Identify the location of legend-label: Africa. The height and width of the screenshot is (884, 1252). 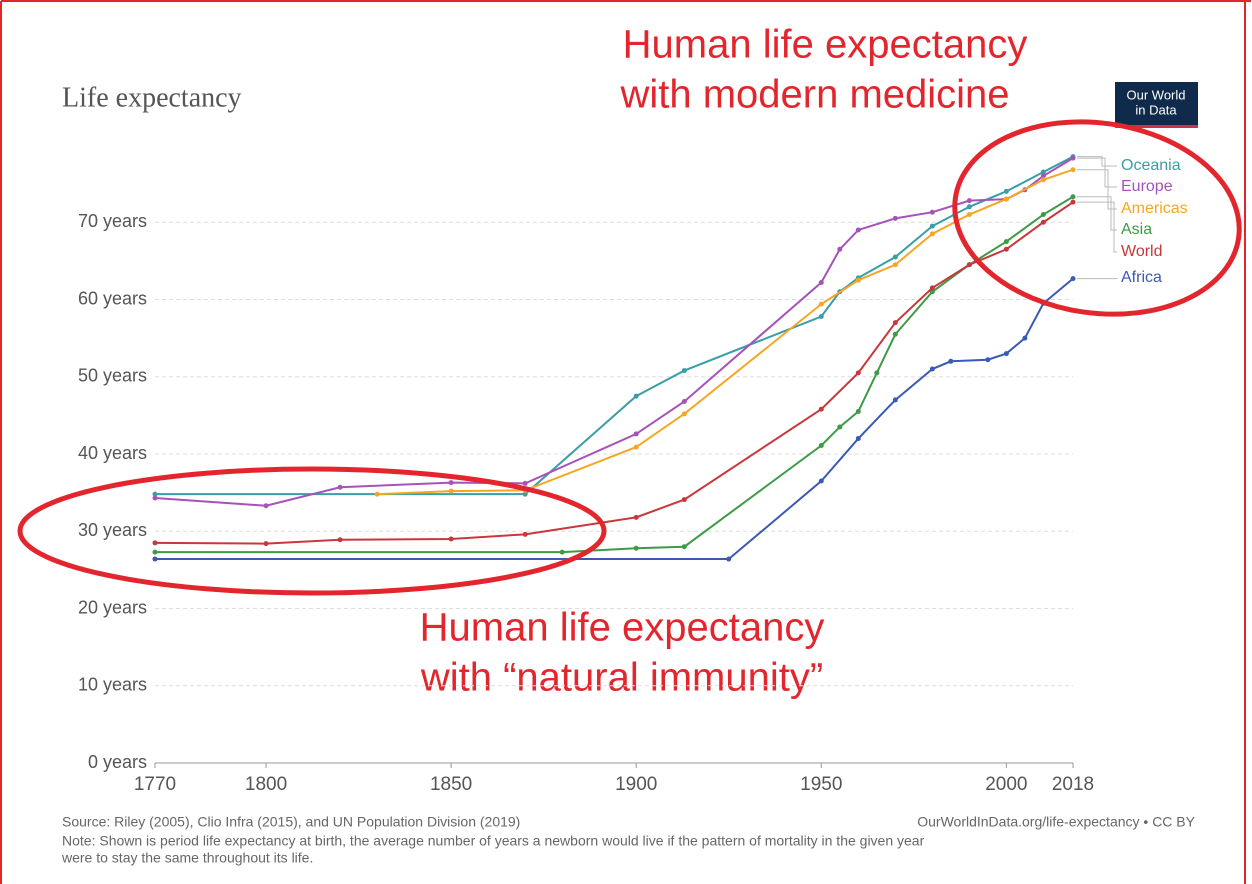
(1141, 277).